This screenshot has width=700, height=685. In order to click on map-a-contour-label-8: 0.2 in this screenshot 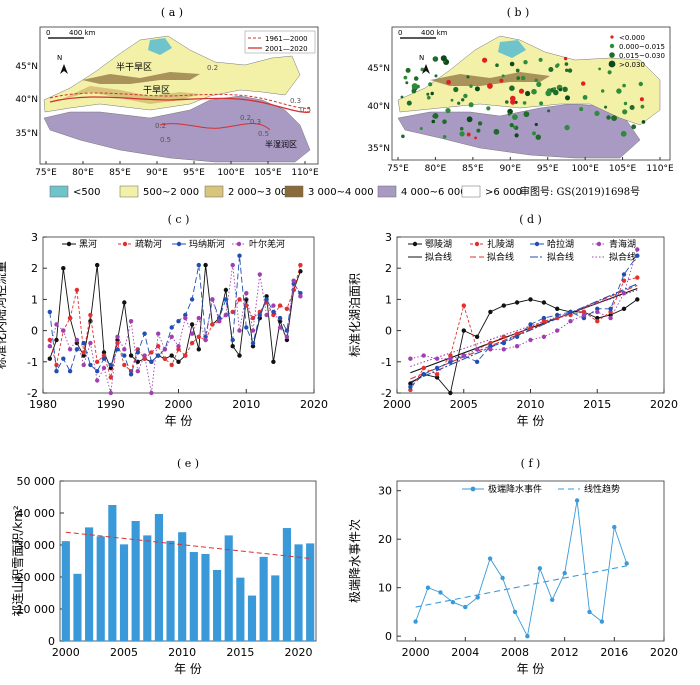, I will do `click(245, 118)`.